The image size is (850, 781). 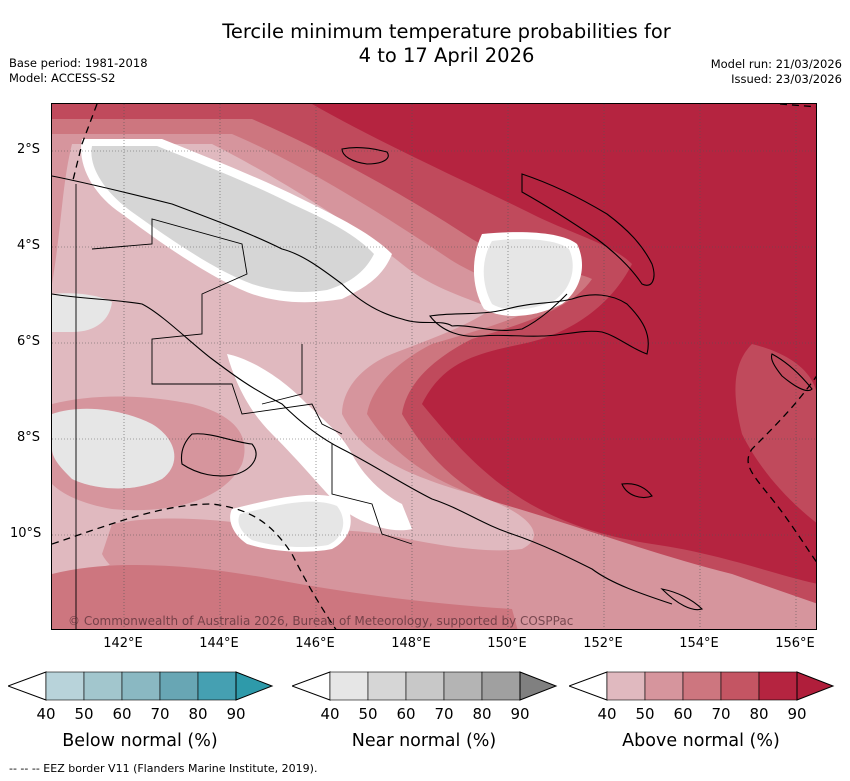 What do you see at coordinates (46, 714) in the screenshot?
I see `tick-below-40: 40` at bounding box center [46, 714].